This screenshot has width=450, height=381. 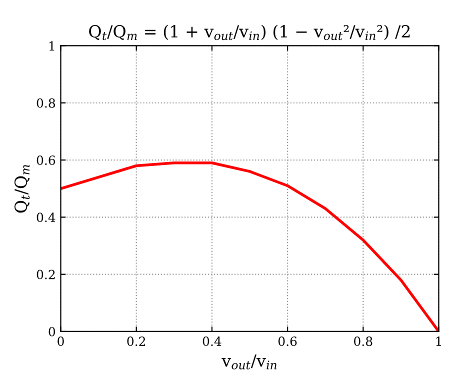 What do you see at coordinates (363, 341) in the screenshot?
I see `x-tick-label: 0.8` at bounding box center [363, 341].